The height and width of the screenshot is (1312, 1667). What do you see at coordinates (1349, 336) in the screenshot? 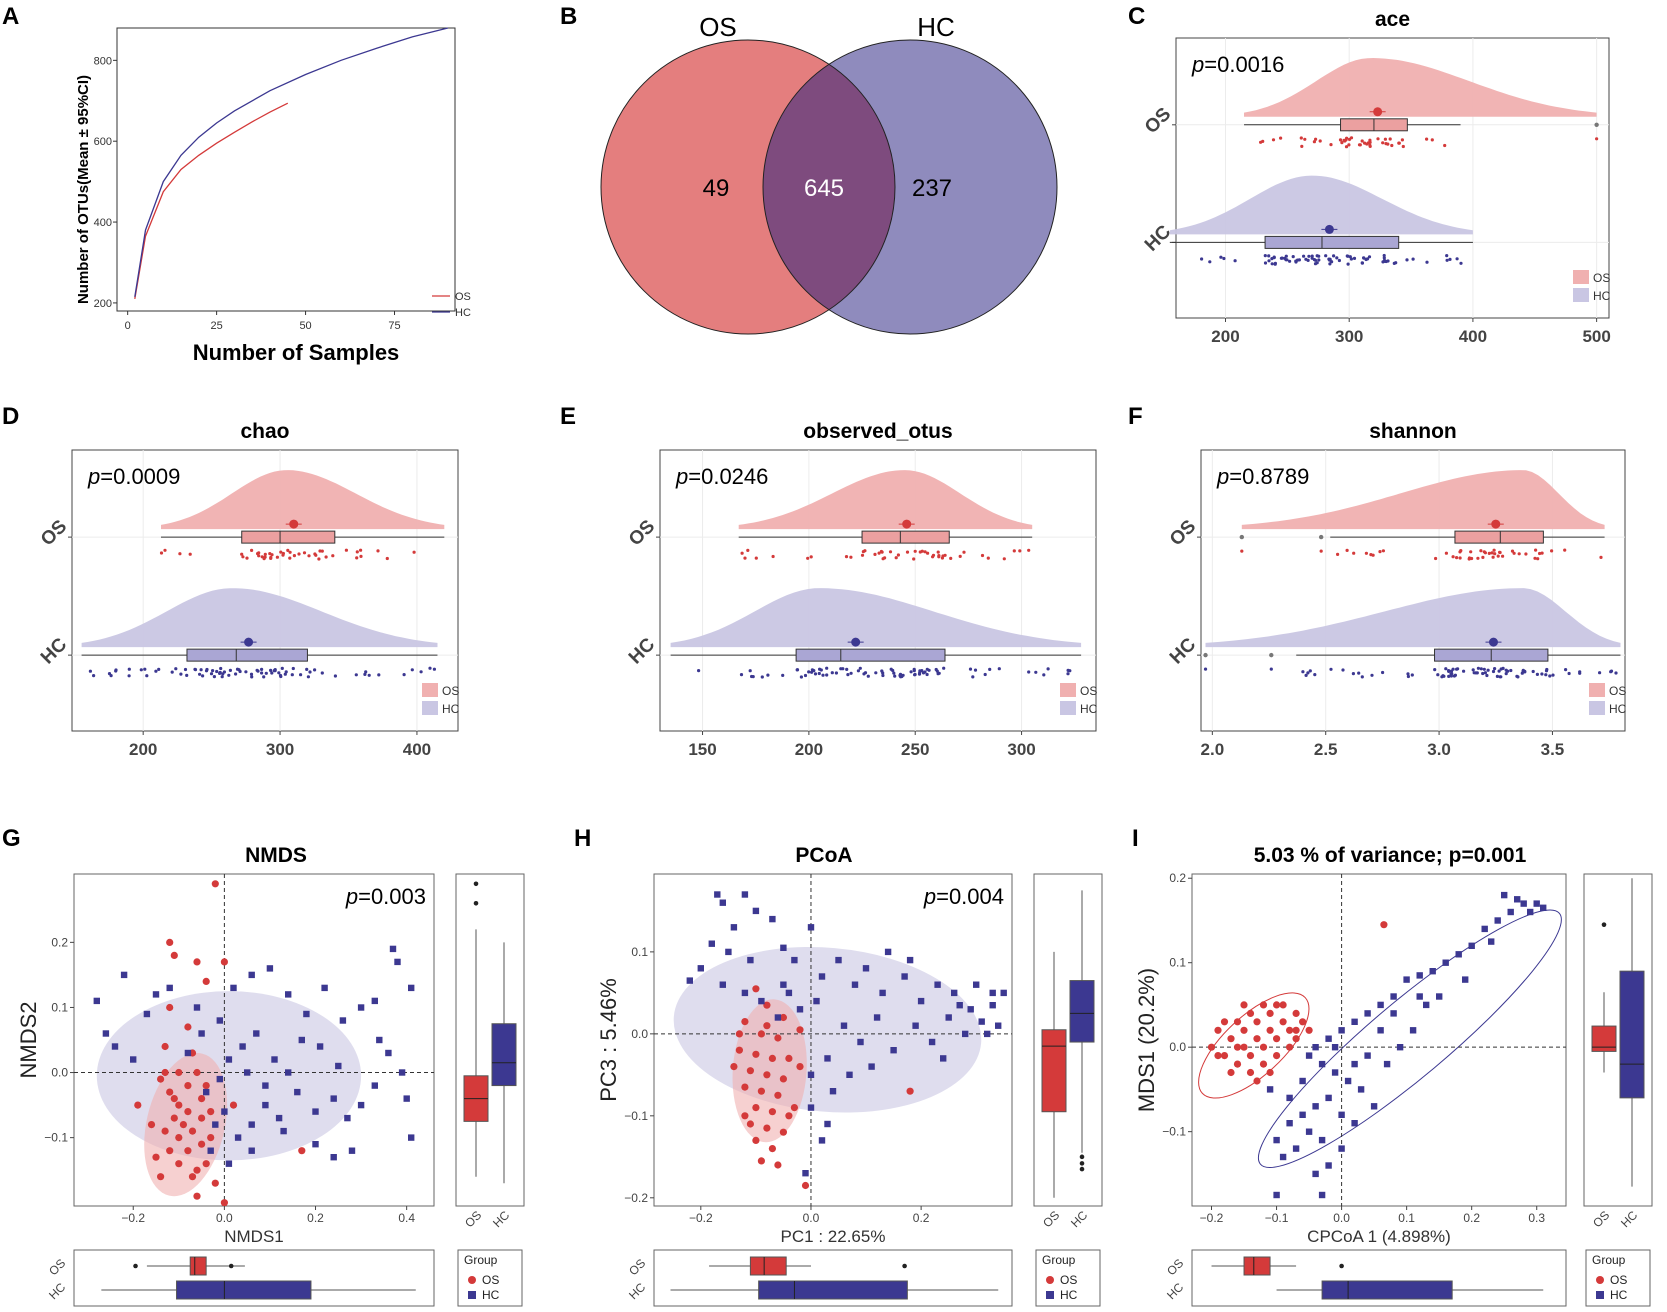
I see `x-tick-label: 300` at bounding box center [1349, 336].